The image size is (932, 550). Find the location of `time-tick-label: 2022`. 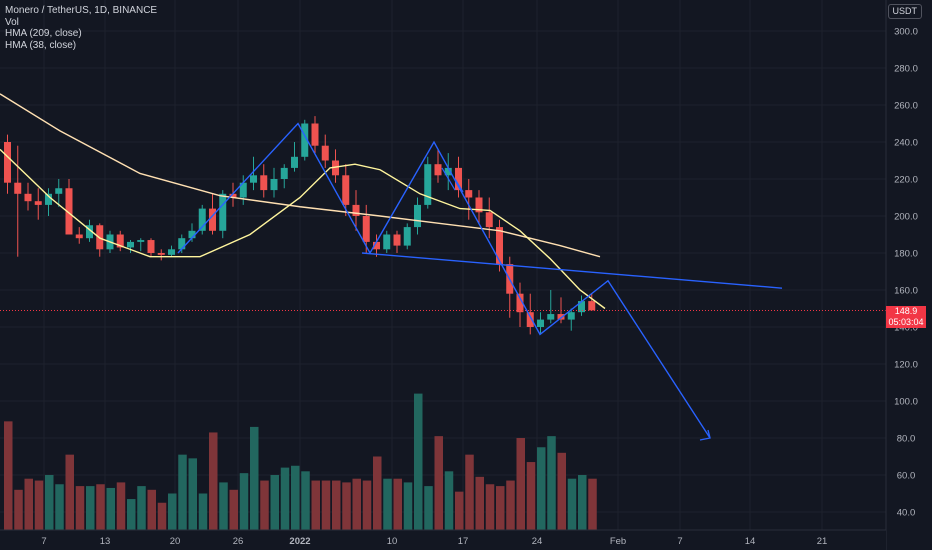

time-tick-label: 2022 is located at coordinates (299, 541).